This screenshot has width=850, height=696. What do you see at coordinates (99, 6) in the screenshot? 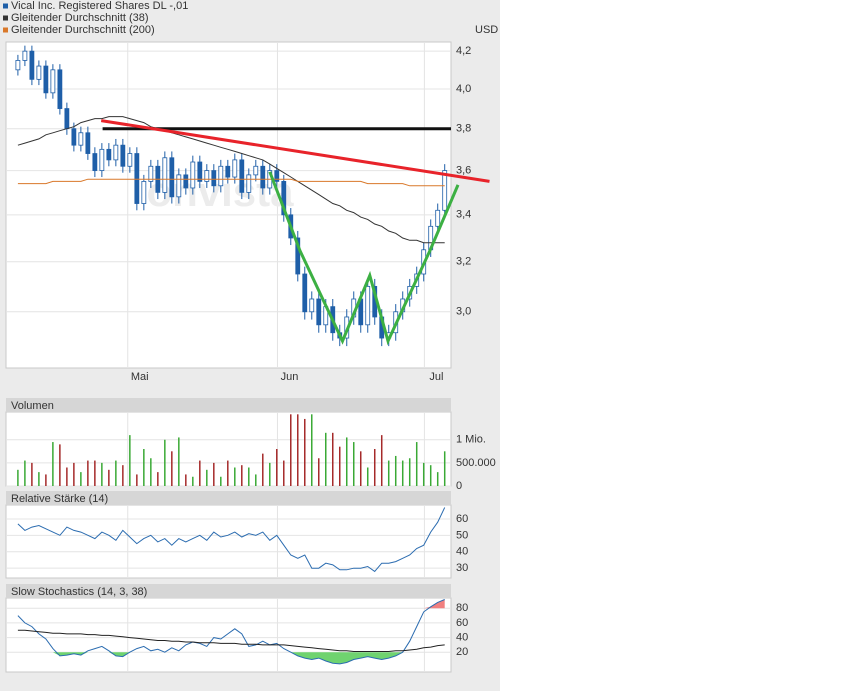
I see `legend-label: Vical Inc. Registered Shares DL -,01` at bounding box center [99, 6].